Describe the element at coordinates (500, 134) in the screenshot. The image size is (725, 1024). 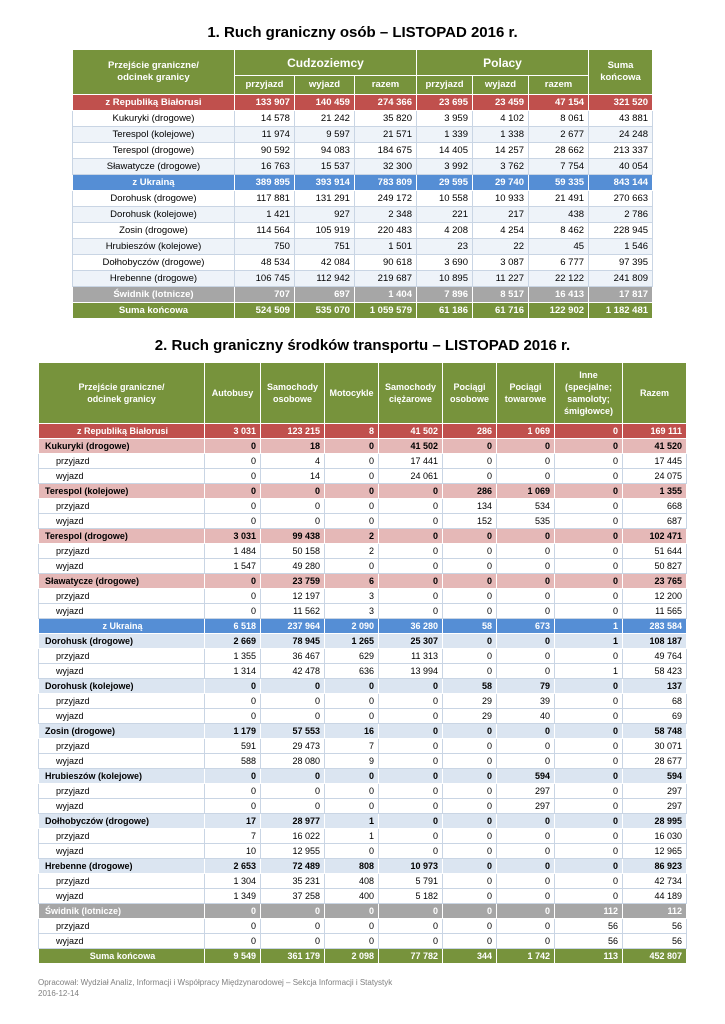
I see `cell-value: 1 338` at that location.